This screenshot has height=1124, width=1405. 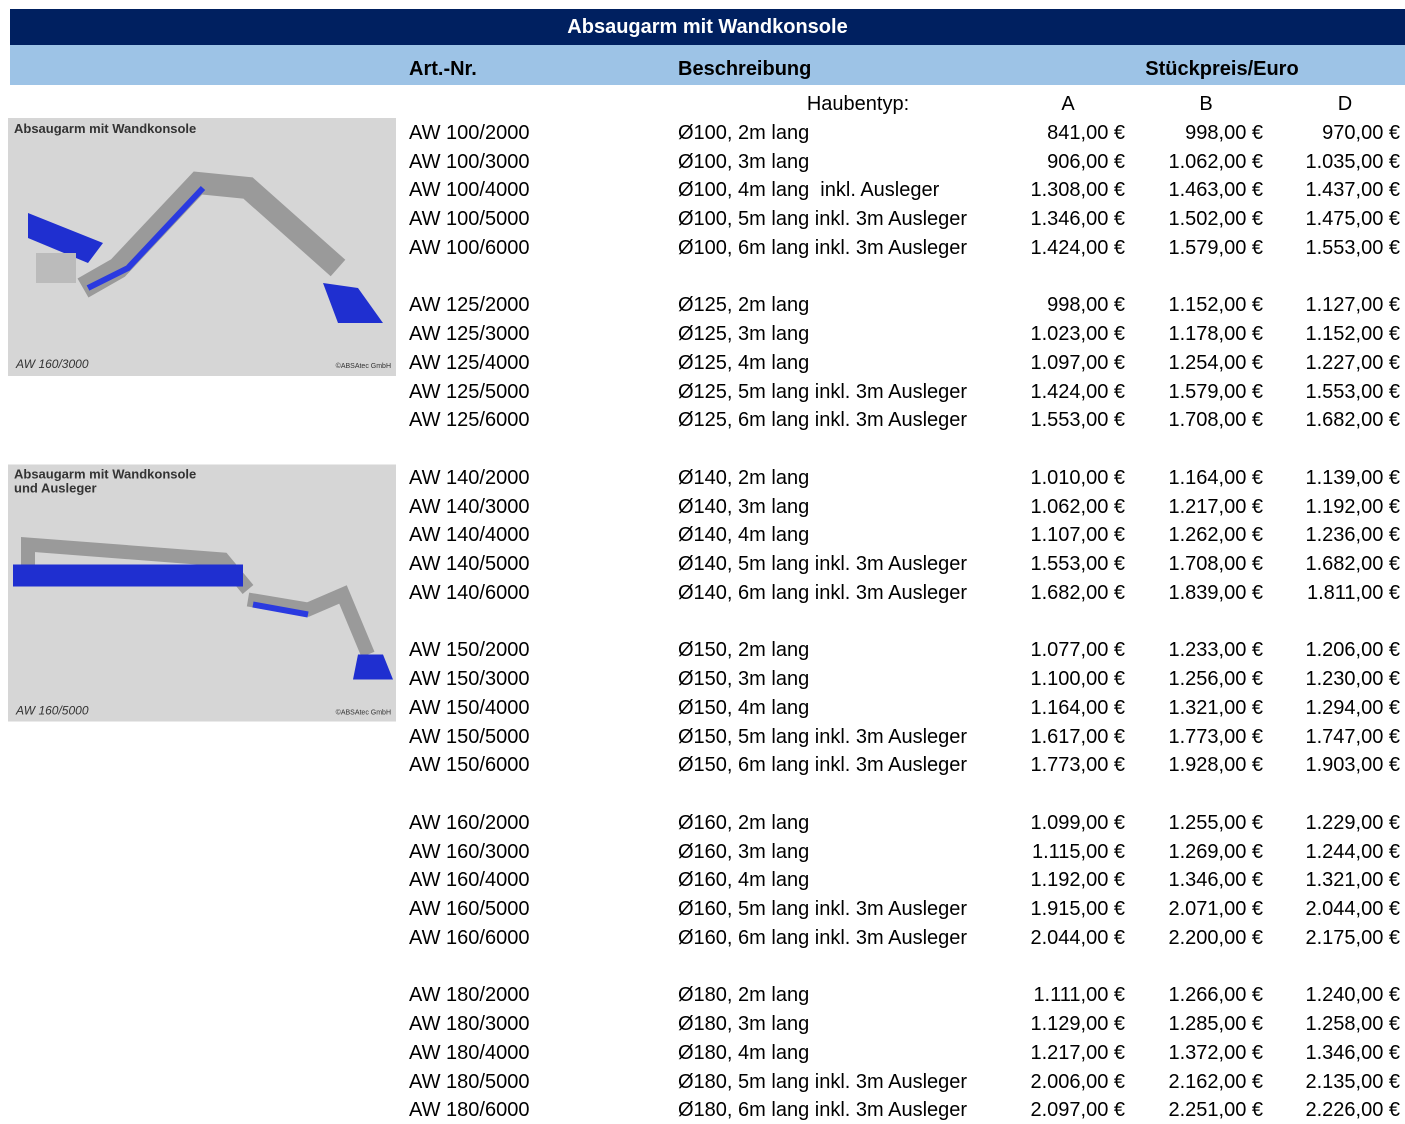 What do you see at coordinates (809, 190) in the screenshot?
I see `description: Ø100, 4m lang inkl. Ausleger` at bounding box center [809, 190].